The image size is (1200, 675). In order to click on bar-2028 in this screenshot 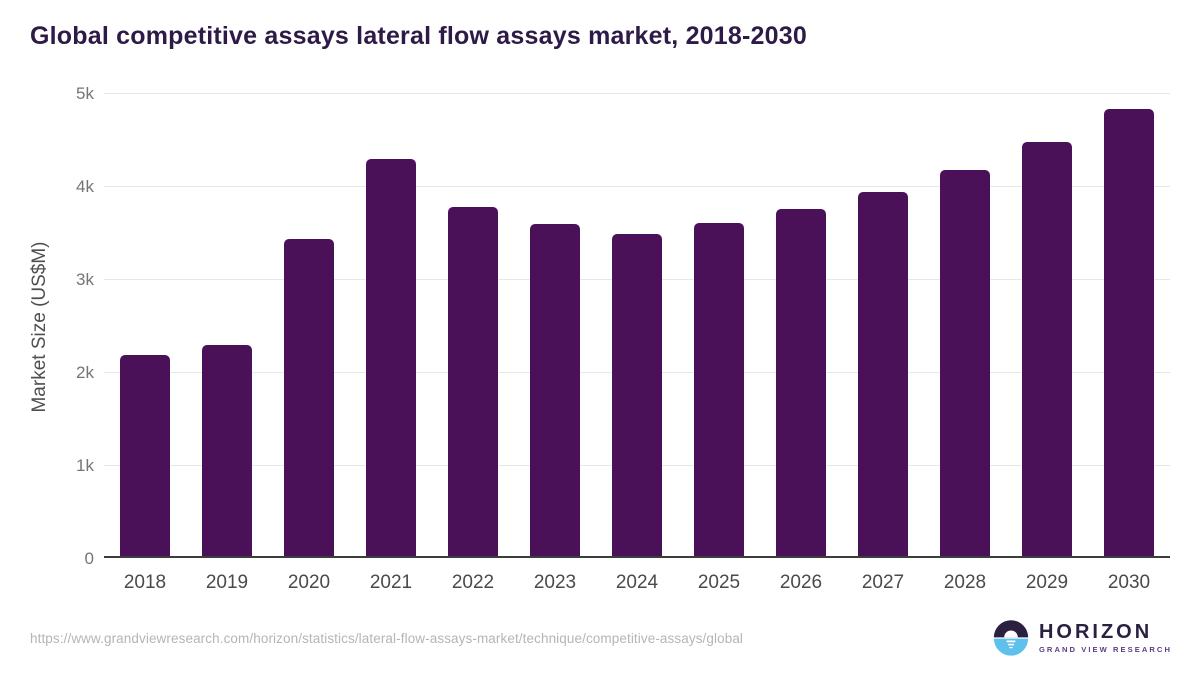, I will do `click(965, 363)`.